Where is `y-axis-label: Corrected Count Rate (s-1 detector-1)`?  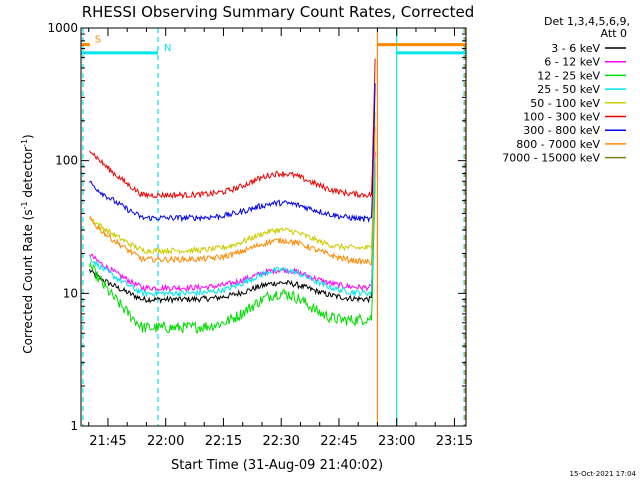 y-axis-label: Corrected Count Rate (s-1 detector-1) is located at coordinates (27, 243).